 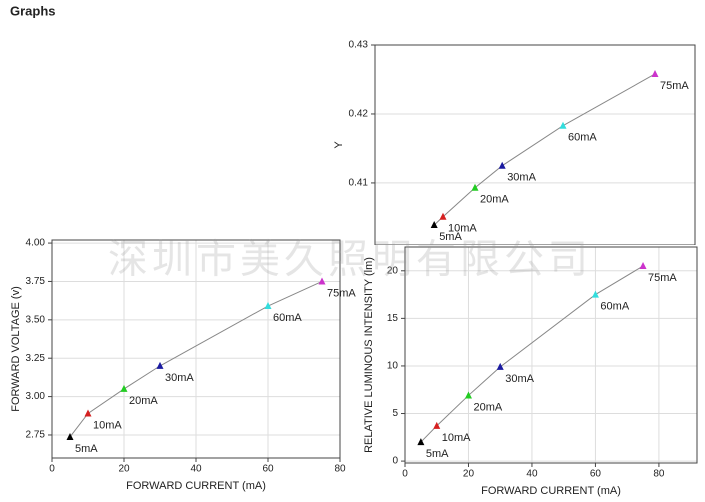 I want to click on y-tick-label: 5, so click(x=395, y=413).